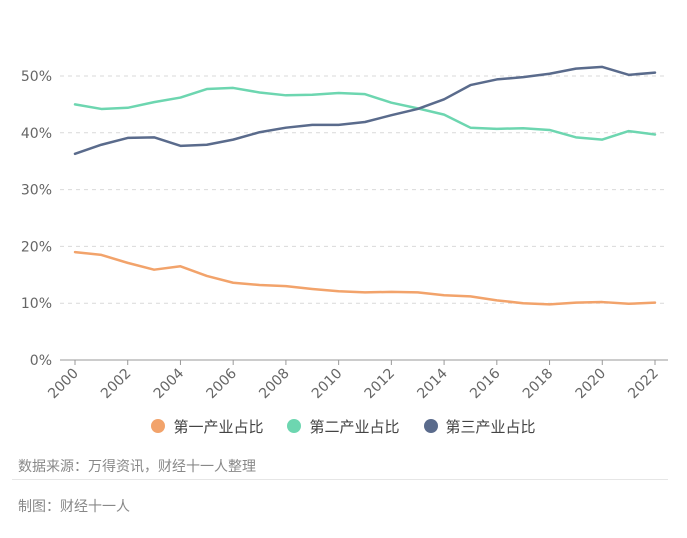  What do you see at coordinates (63, 384) in the screenshot?
I see `x-tick-label: 2000` at bounding box center [63, 384].